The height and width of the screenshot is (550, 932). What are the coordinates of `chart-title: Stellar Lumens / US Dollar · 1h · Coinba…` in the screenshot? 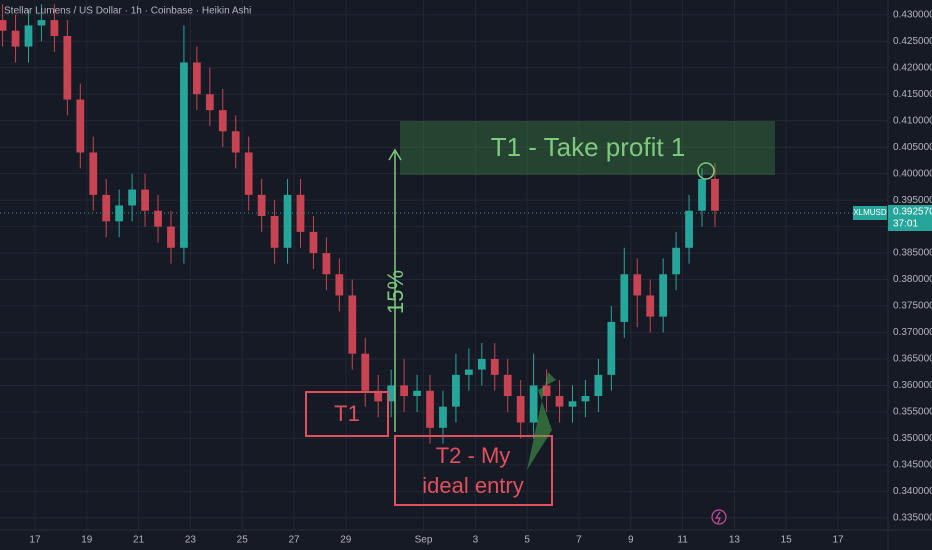 It's located at (127, 11).